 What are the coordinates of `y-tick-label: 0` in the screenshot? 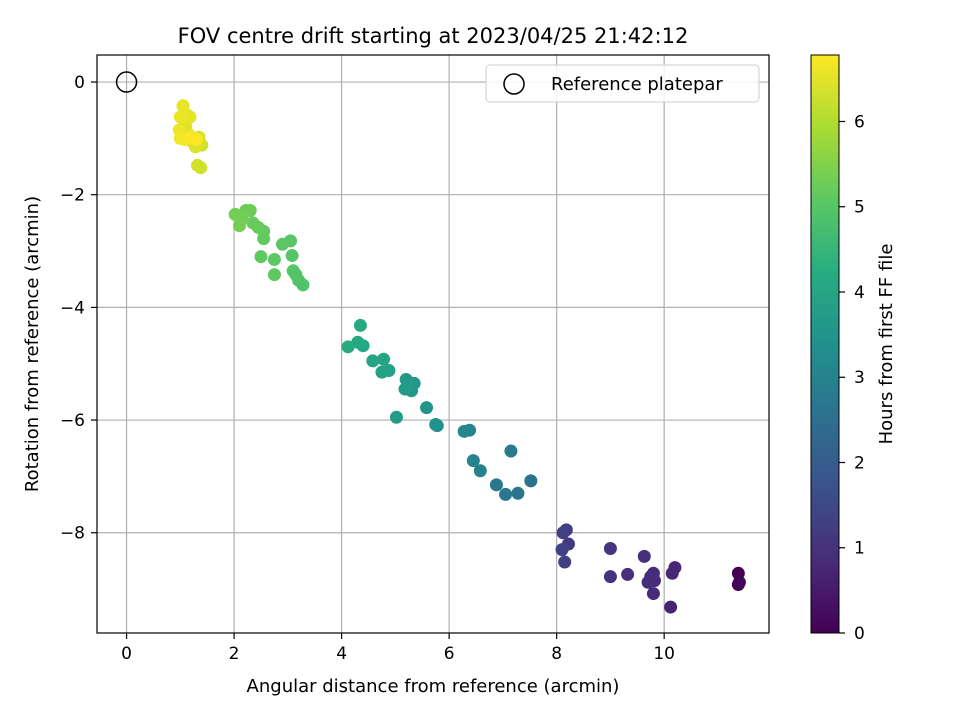 It's located at (79, 83).